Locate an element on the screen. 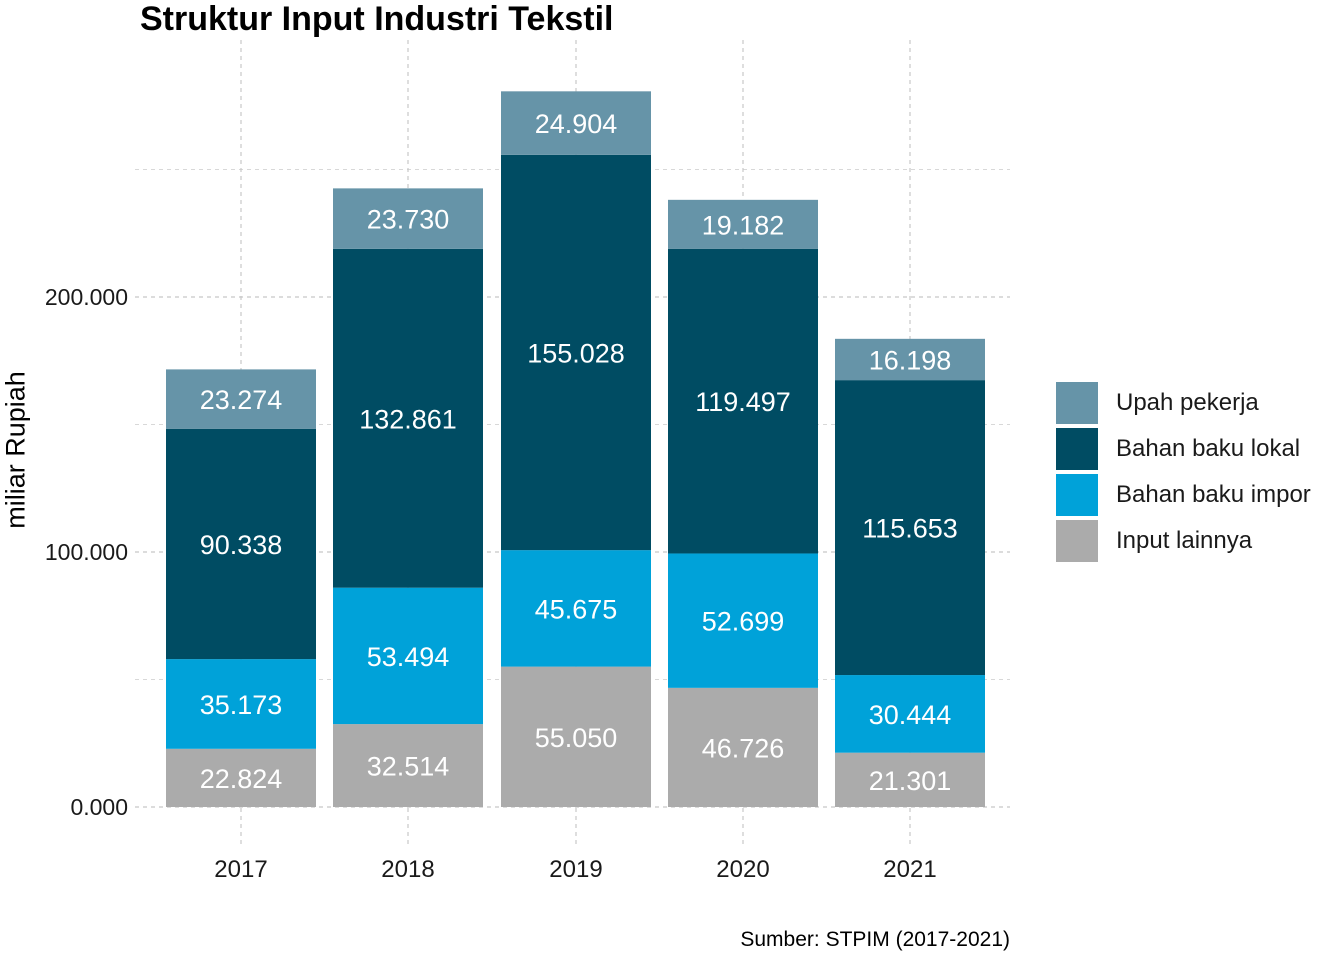  data-label: 155.028 is located at coordinates (576, 353).